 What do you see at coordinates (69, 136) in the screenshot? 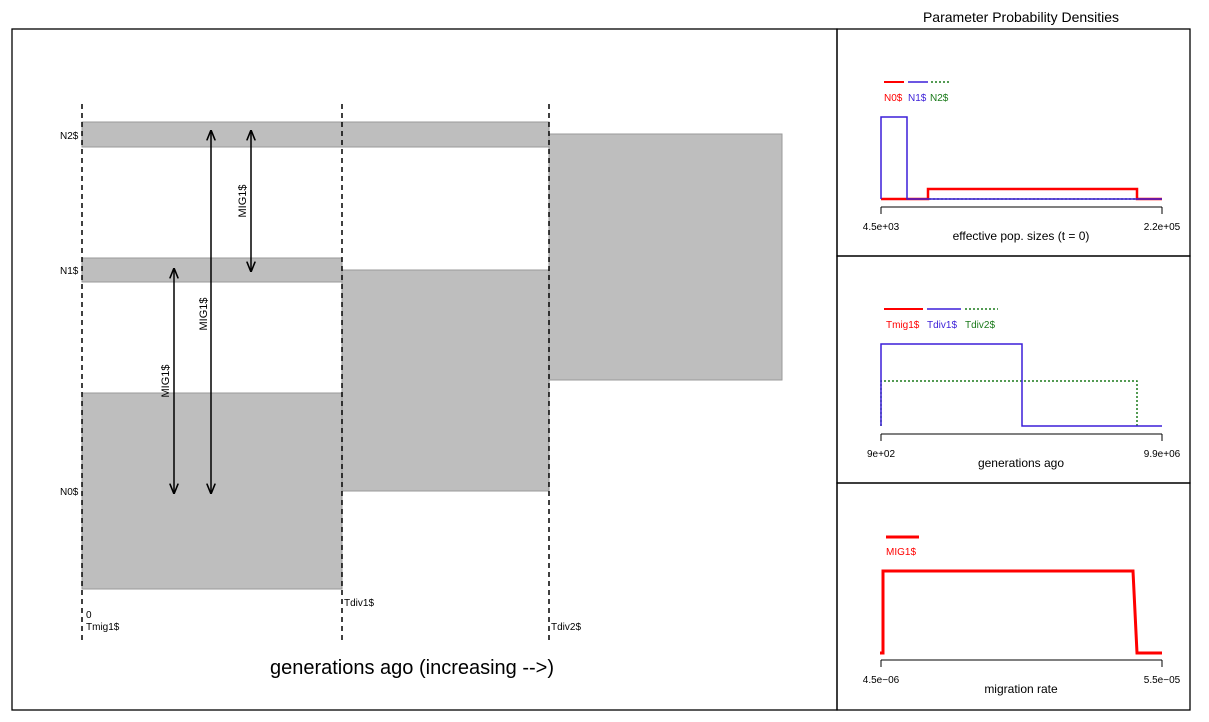
I see `pop-label-n2: N2$` at bounding box center [69, 136].